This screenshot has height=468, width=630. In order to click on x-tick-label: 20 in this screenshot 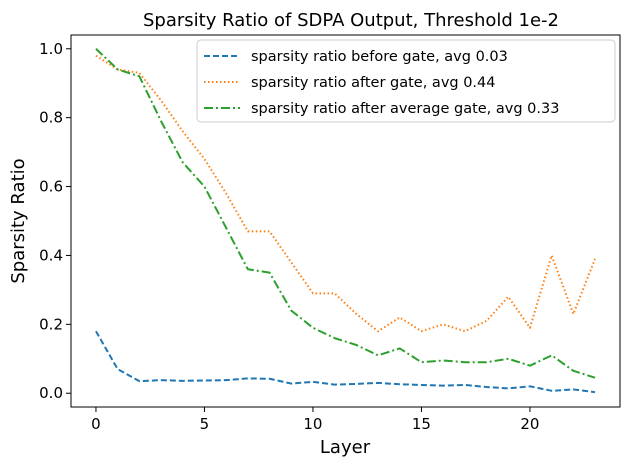, I will do `click(529, 424)`.